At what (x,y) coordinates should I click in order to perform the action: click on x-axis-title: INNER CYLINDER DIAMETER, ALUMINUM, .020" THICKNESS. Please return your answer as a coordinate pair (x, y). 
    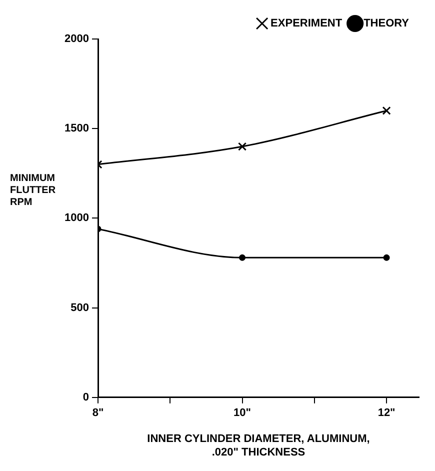
    Looking at the image, I should click on (258, 445).